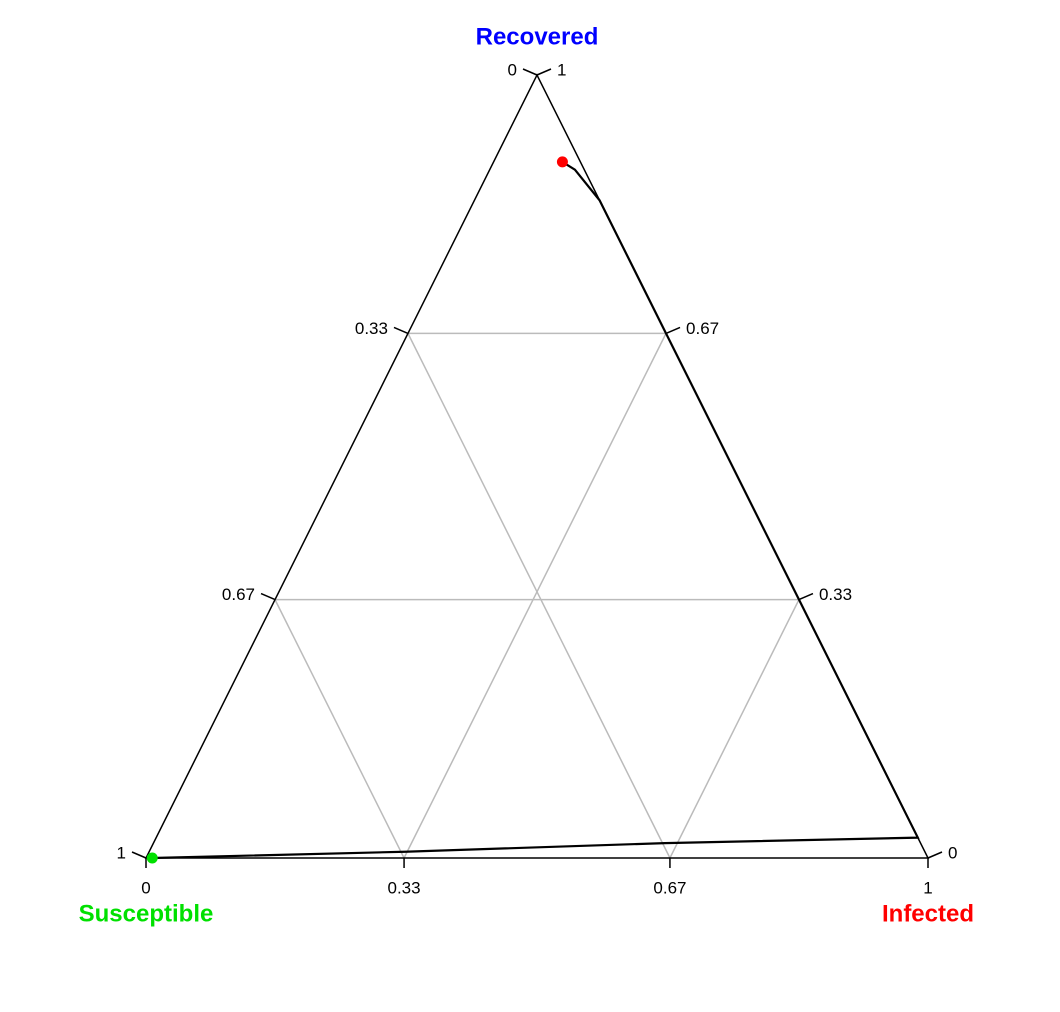  What do you see at coordinates (537, 36) in the screenshot?
I see `axis-title: Recovered` at bounding box center [537, 36].